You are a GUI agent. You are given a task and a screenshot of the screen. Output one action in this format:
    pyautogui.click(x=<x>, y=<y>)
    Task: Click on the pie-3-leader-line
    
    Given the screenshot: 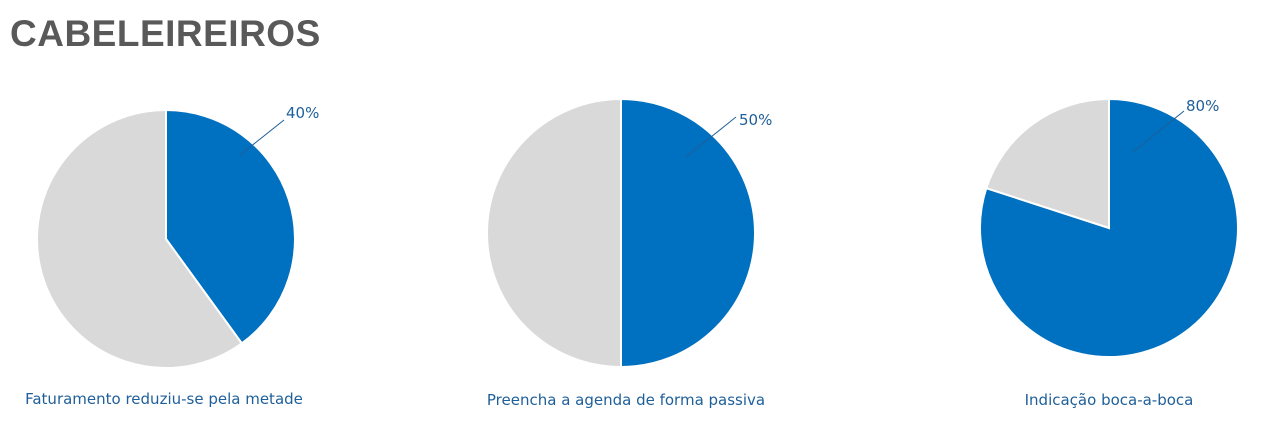 What is the action you would take?
    pyautogui.click(x=1158, y=131)
    